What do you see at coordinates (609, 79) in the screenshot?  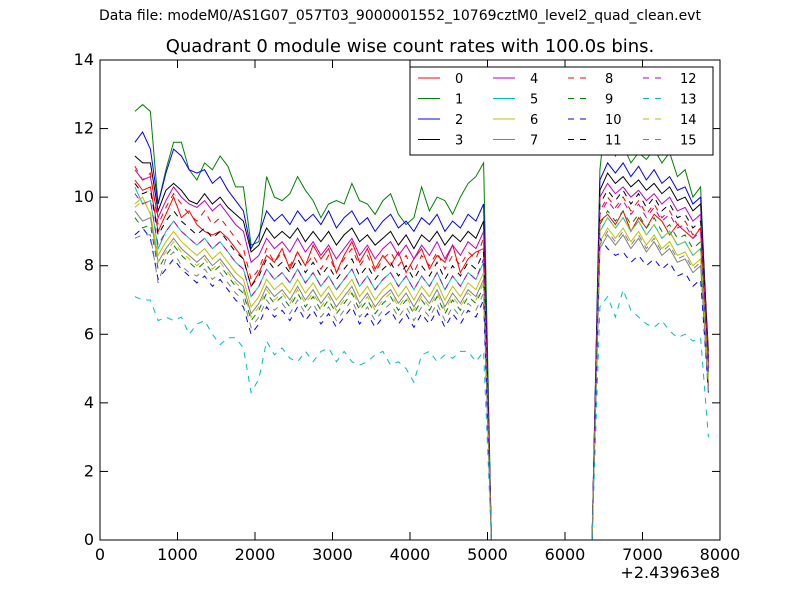 I see `legend-label-8: 8` at bounding box center [609, 79].